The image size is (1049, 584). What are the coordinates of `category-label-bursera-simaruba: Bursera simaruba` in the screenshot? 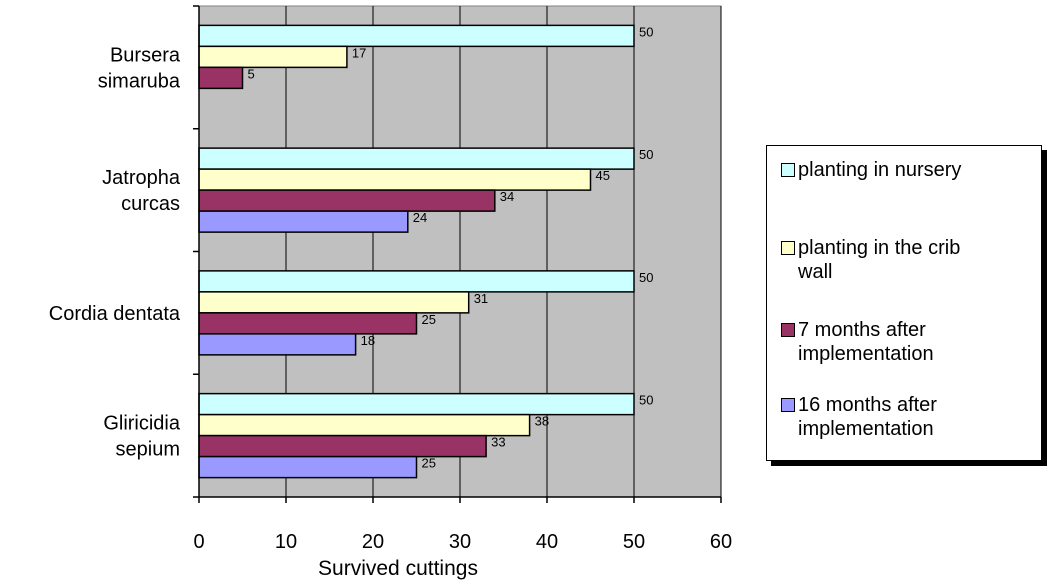 It's located at (139, 68).